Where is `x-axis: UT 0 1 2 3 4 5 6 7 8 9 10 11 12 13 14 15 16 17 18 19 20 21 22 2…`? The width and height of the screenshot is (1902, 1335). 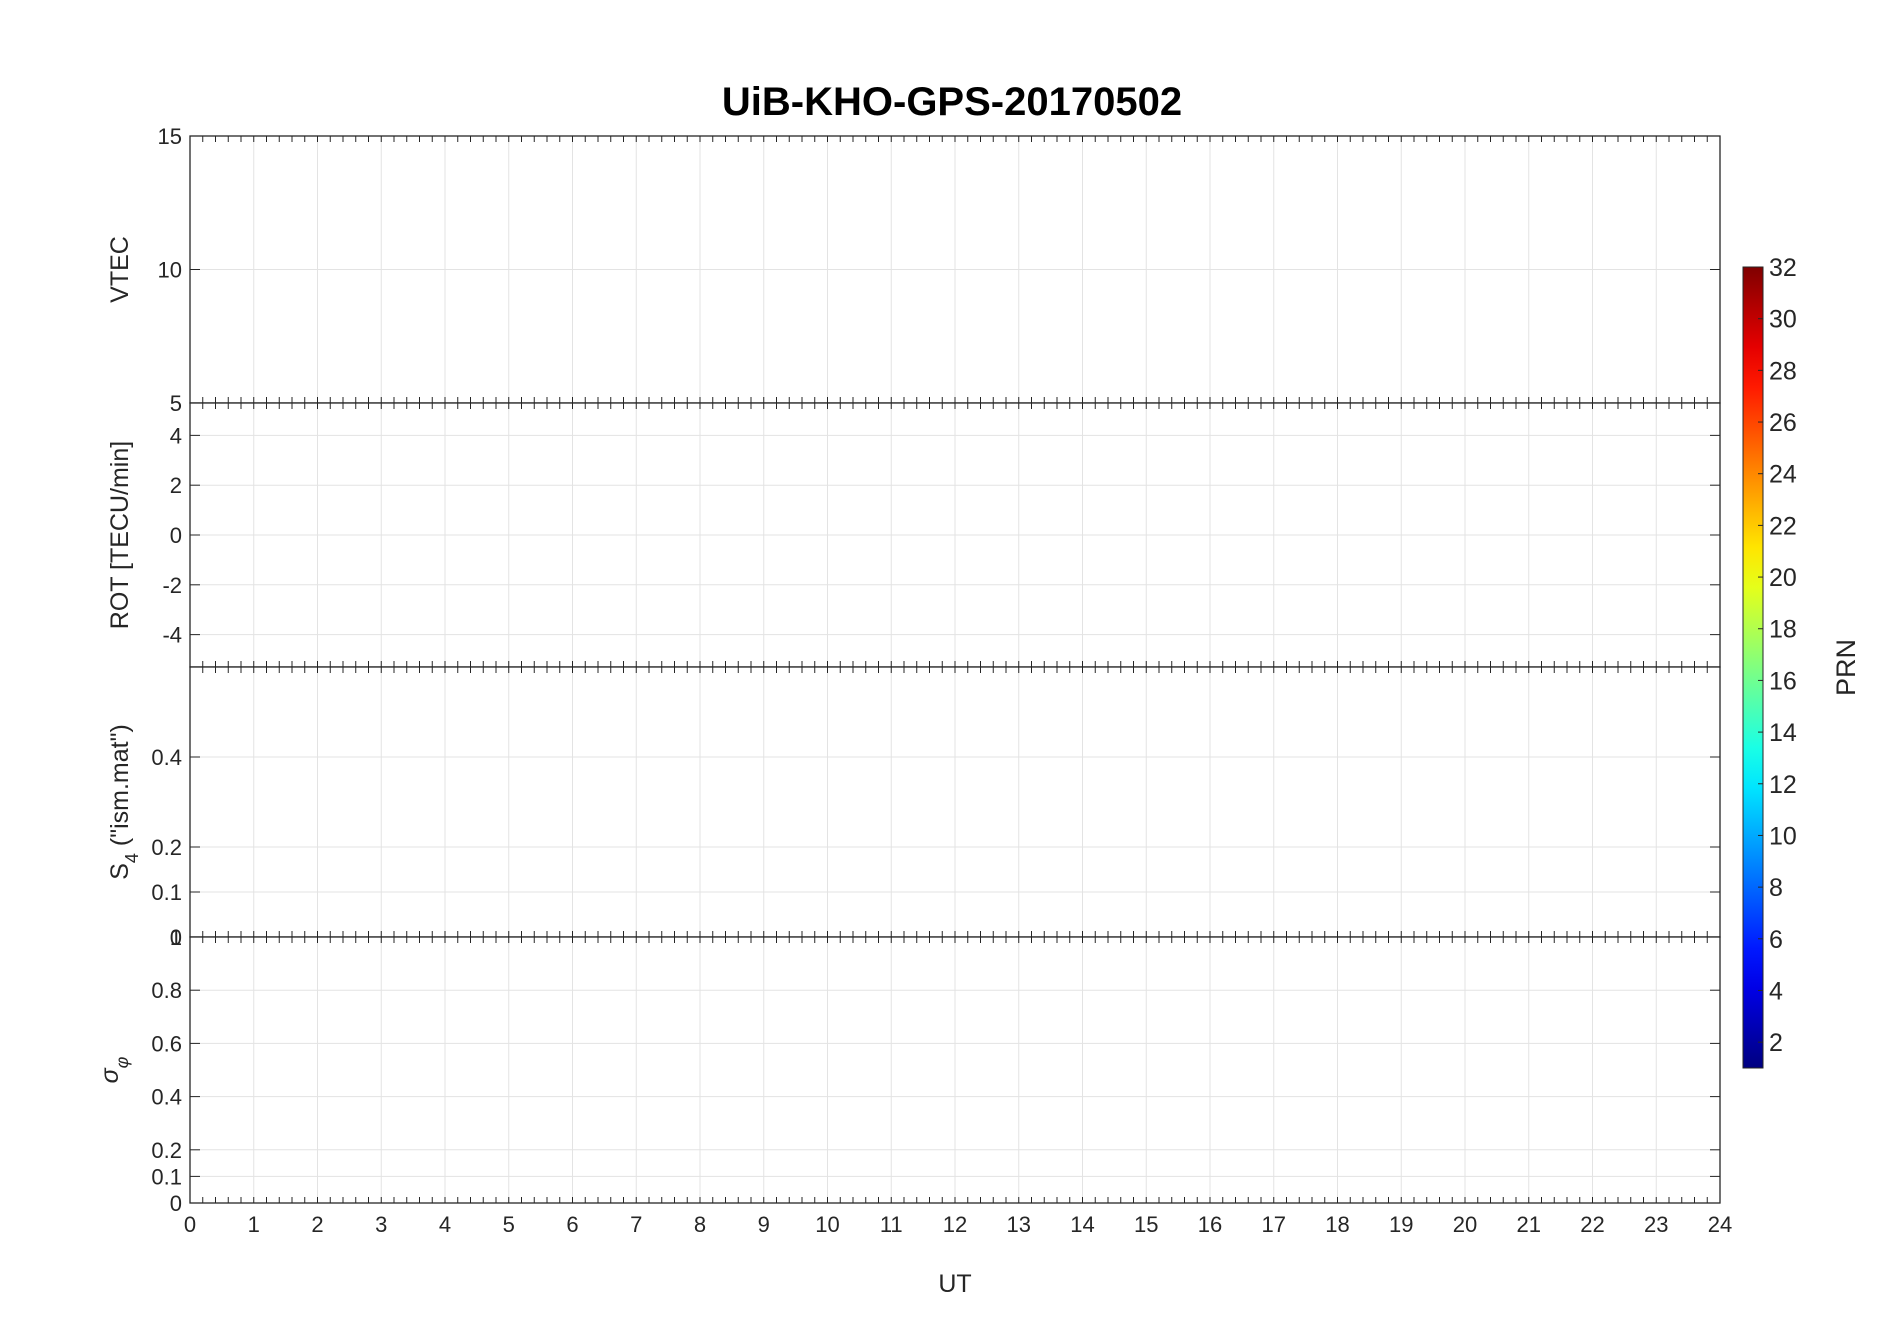 x-axis: UT 0 1 2 3 4 5 6 7 8 9 10 11 12 13 14 15 16 17 18 19 20 21 22 2… is located at coordinates (958, 1255).